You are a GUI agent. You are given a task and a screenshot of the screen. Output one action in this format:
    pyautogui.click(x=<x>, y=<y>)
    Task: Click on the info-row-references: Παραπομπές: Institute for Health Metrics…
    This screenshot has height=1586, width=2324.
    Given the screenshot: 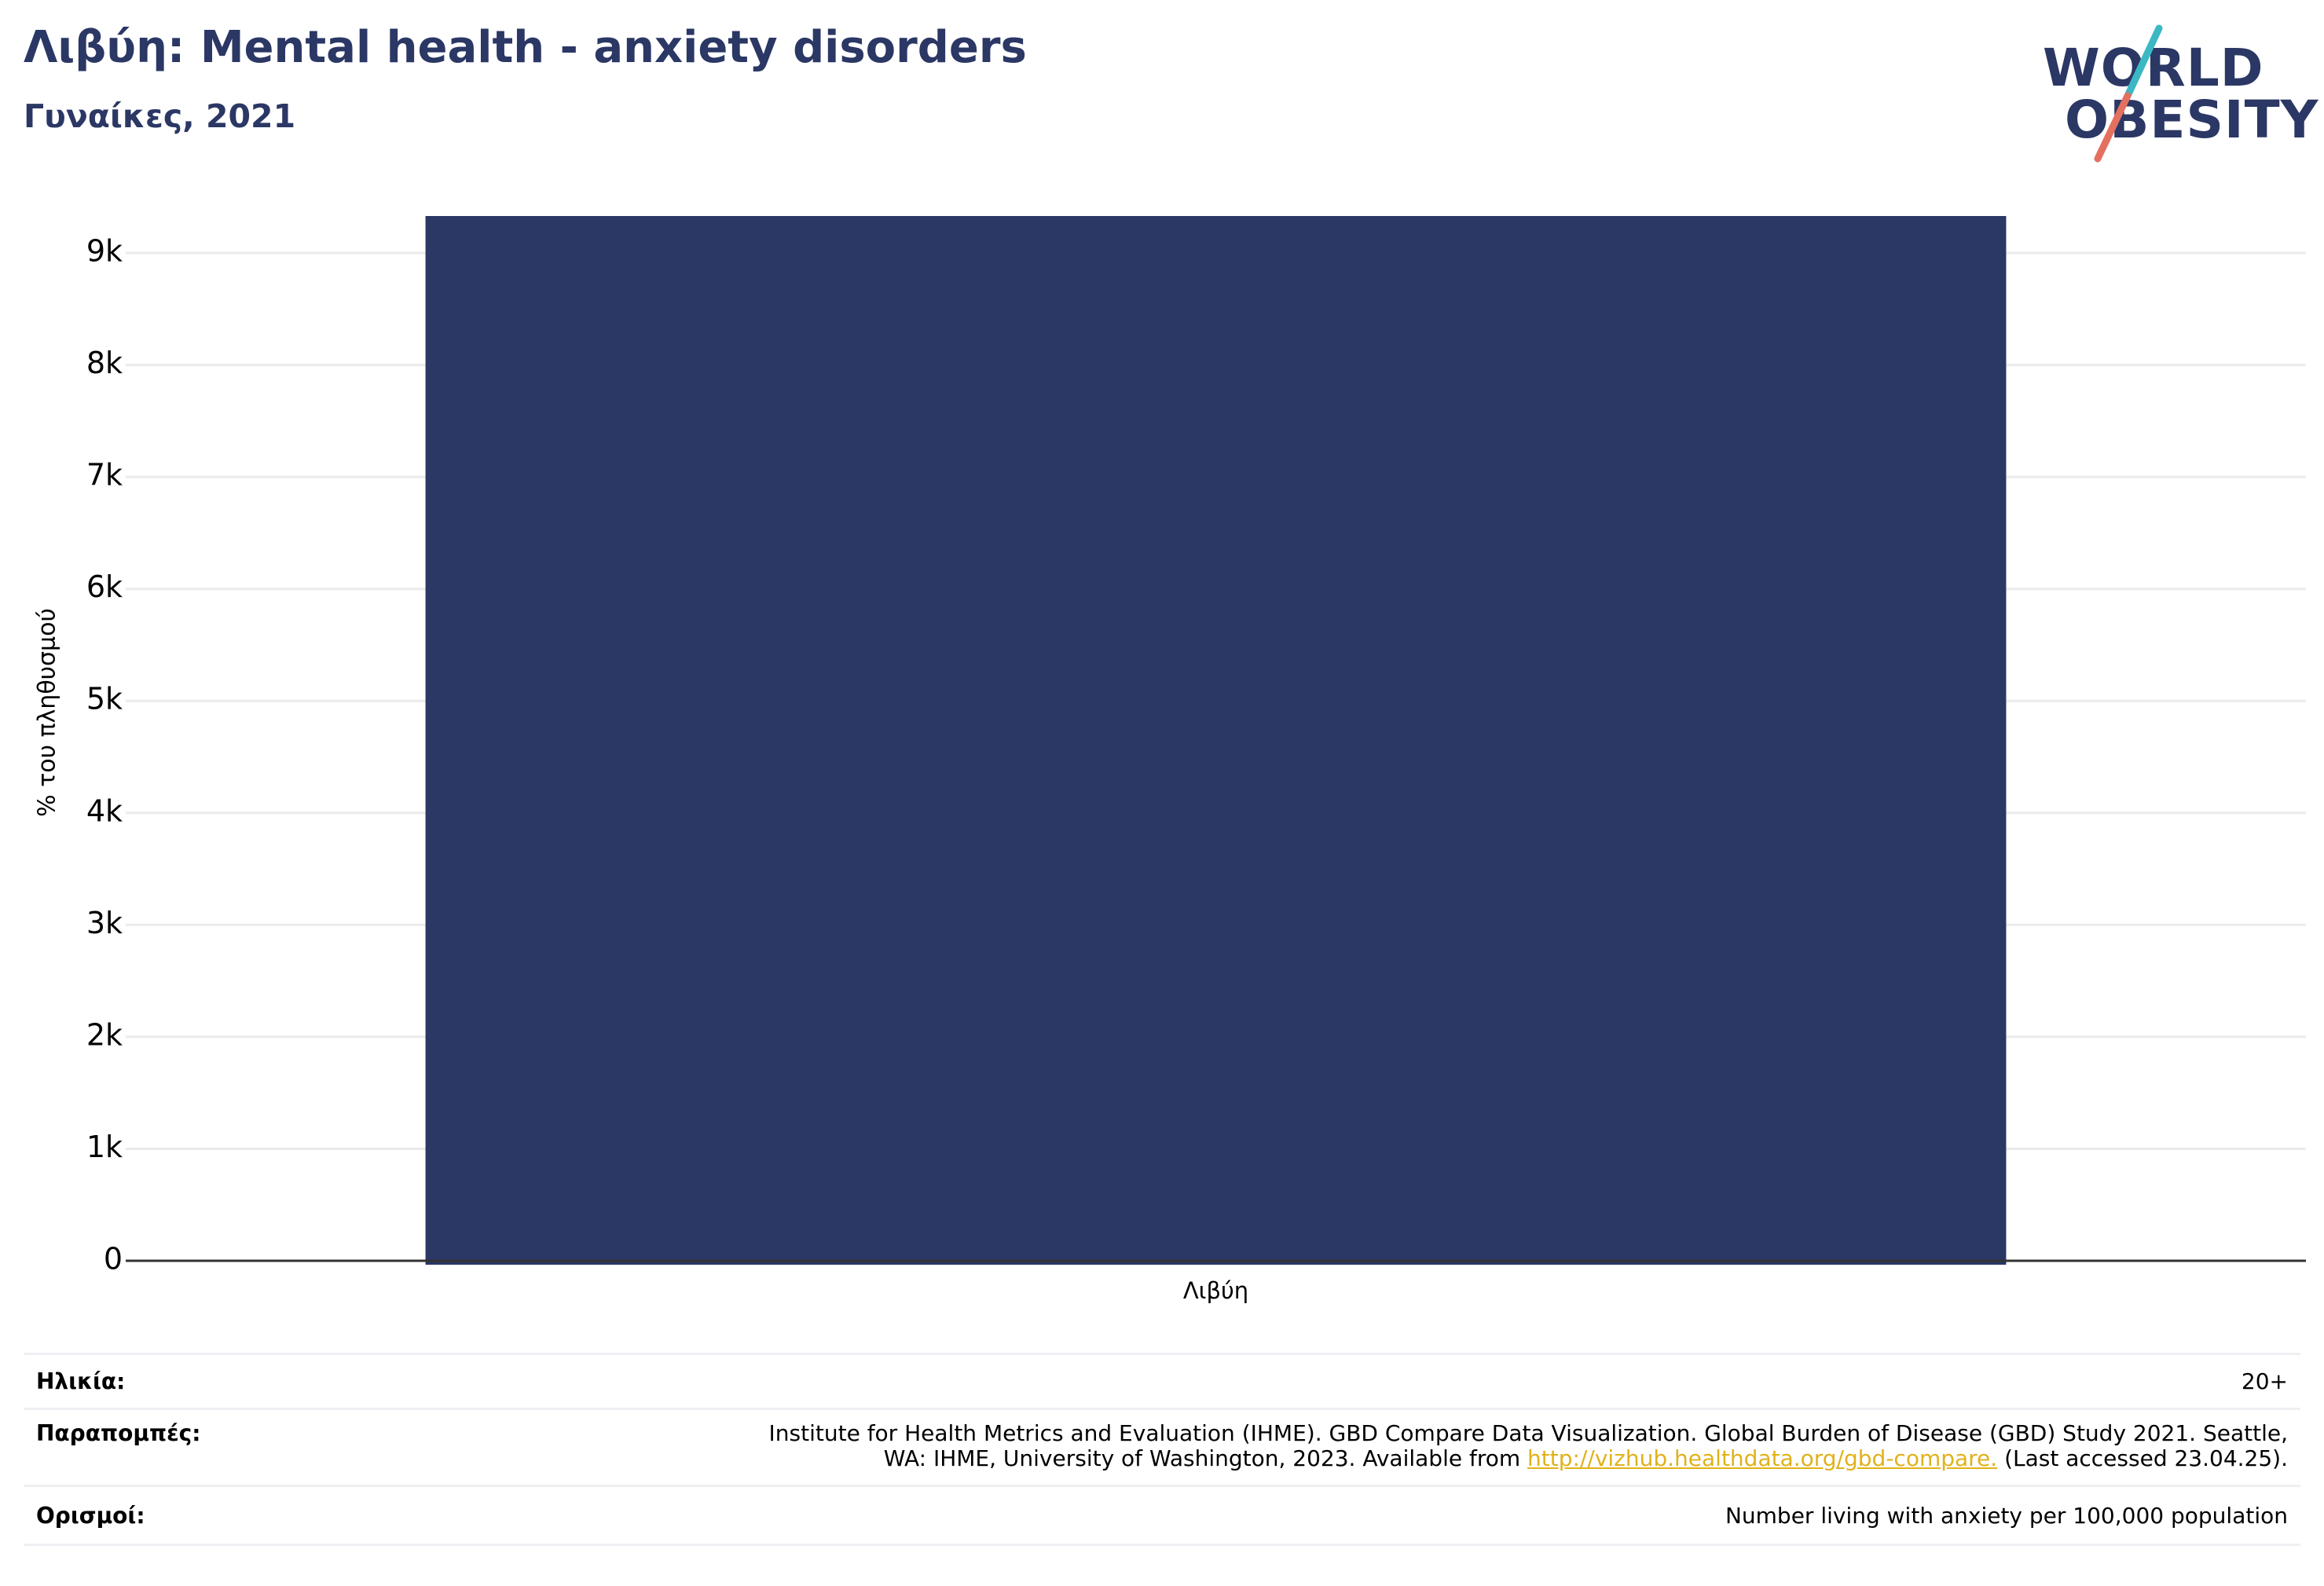 What is the action you would take?
    pyautogui.click(x=1162, y=1446)
    